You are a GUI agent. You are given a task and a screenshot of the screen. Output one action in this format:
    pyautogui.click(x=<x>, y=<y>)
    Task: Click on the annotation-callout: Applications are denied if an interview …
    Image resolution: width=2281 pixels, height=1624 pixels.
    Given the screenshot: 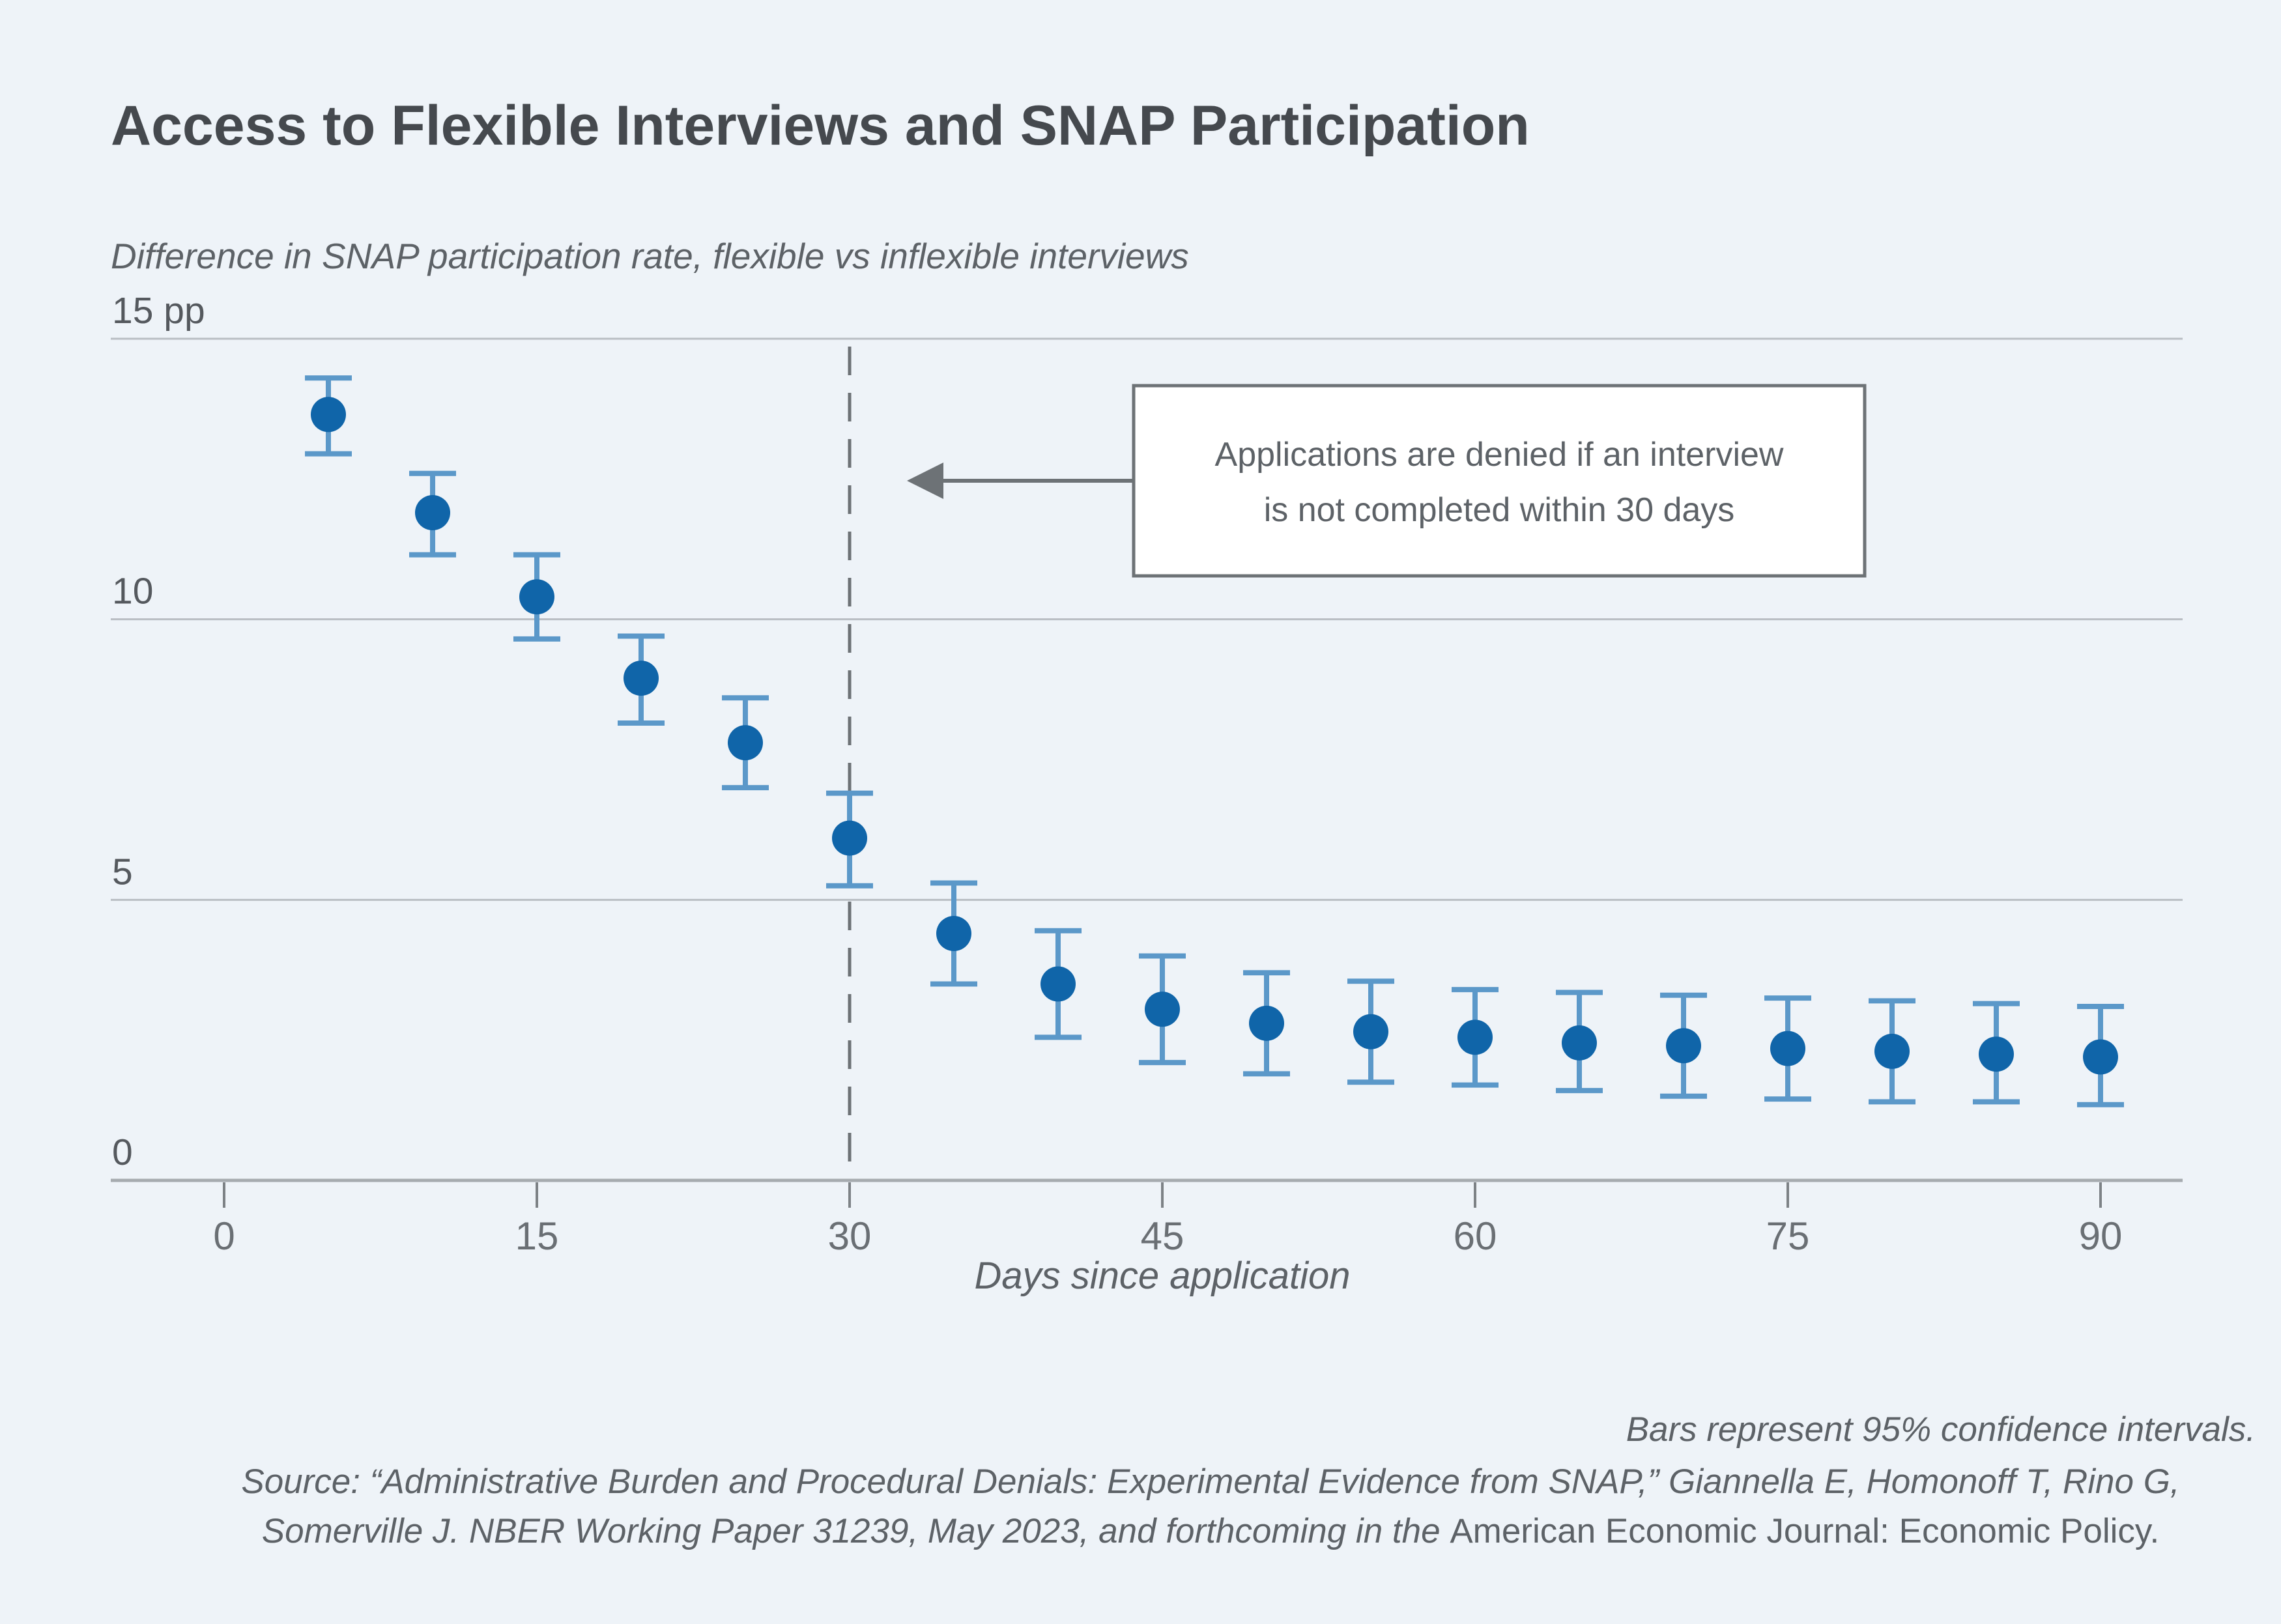 What is the action you would take?
    pyautogui.click(x=1387, y=481)
    